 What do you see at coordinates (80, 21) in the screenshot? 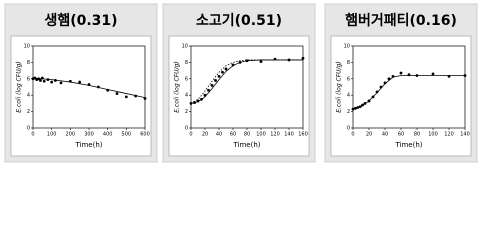
I see `panel-title: 생햄(0.31)` at bounding box center [80, 21].